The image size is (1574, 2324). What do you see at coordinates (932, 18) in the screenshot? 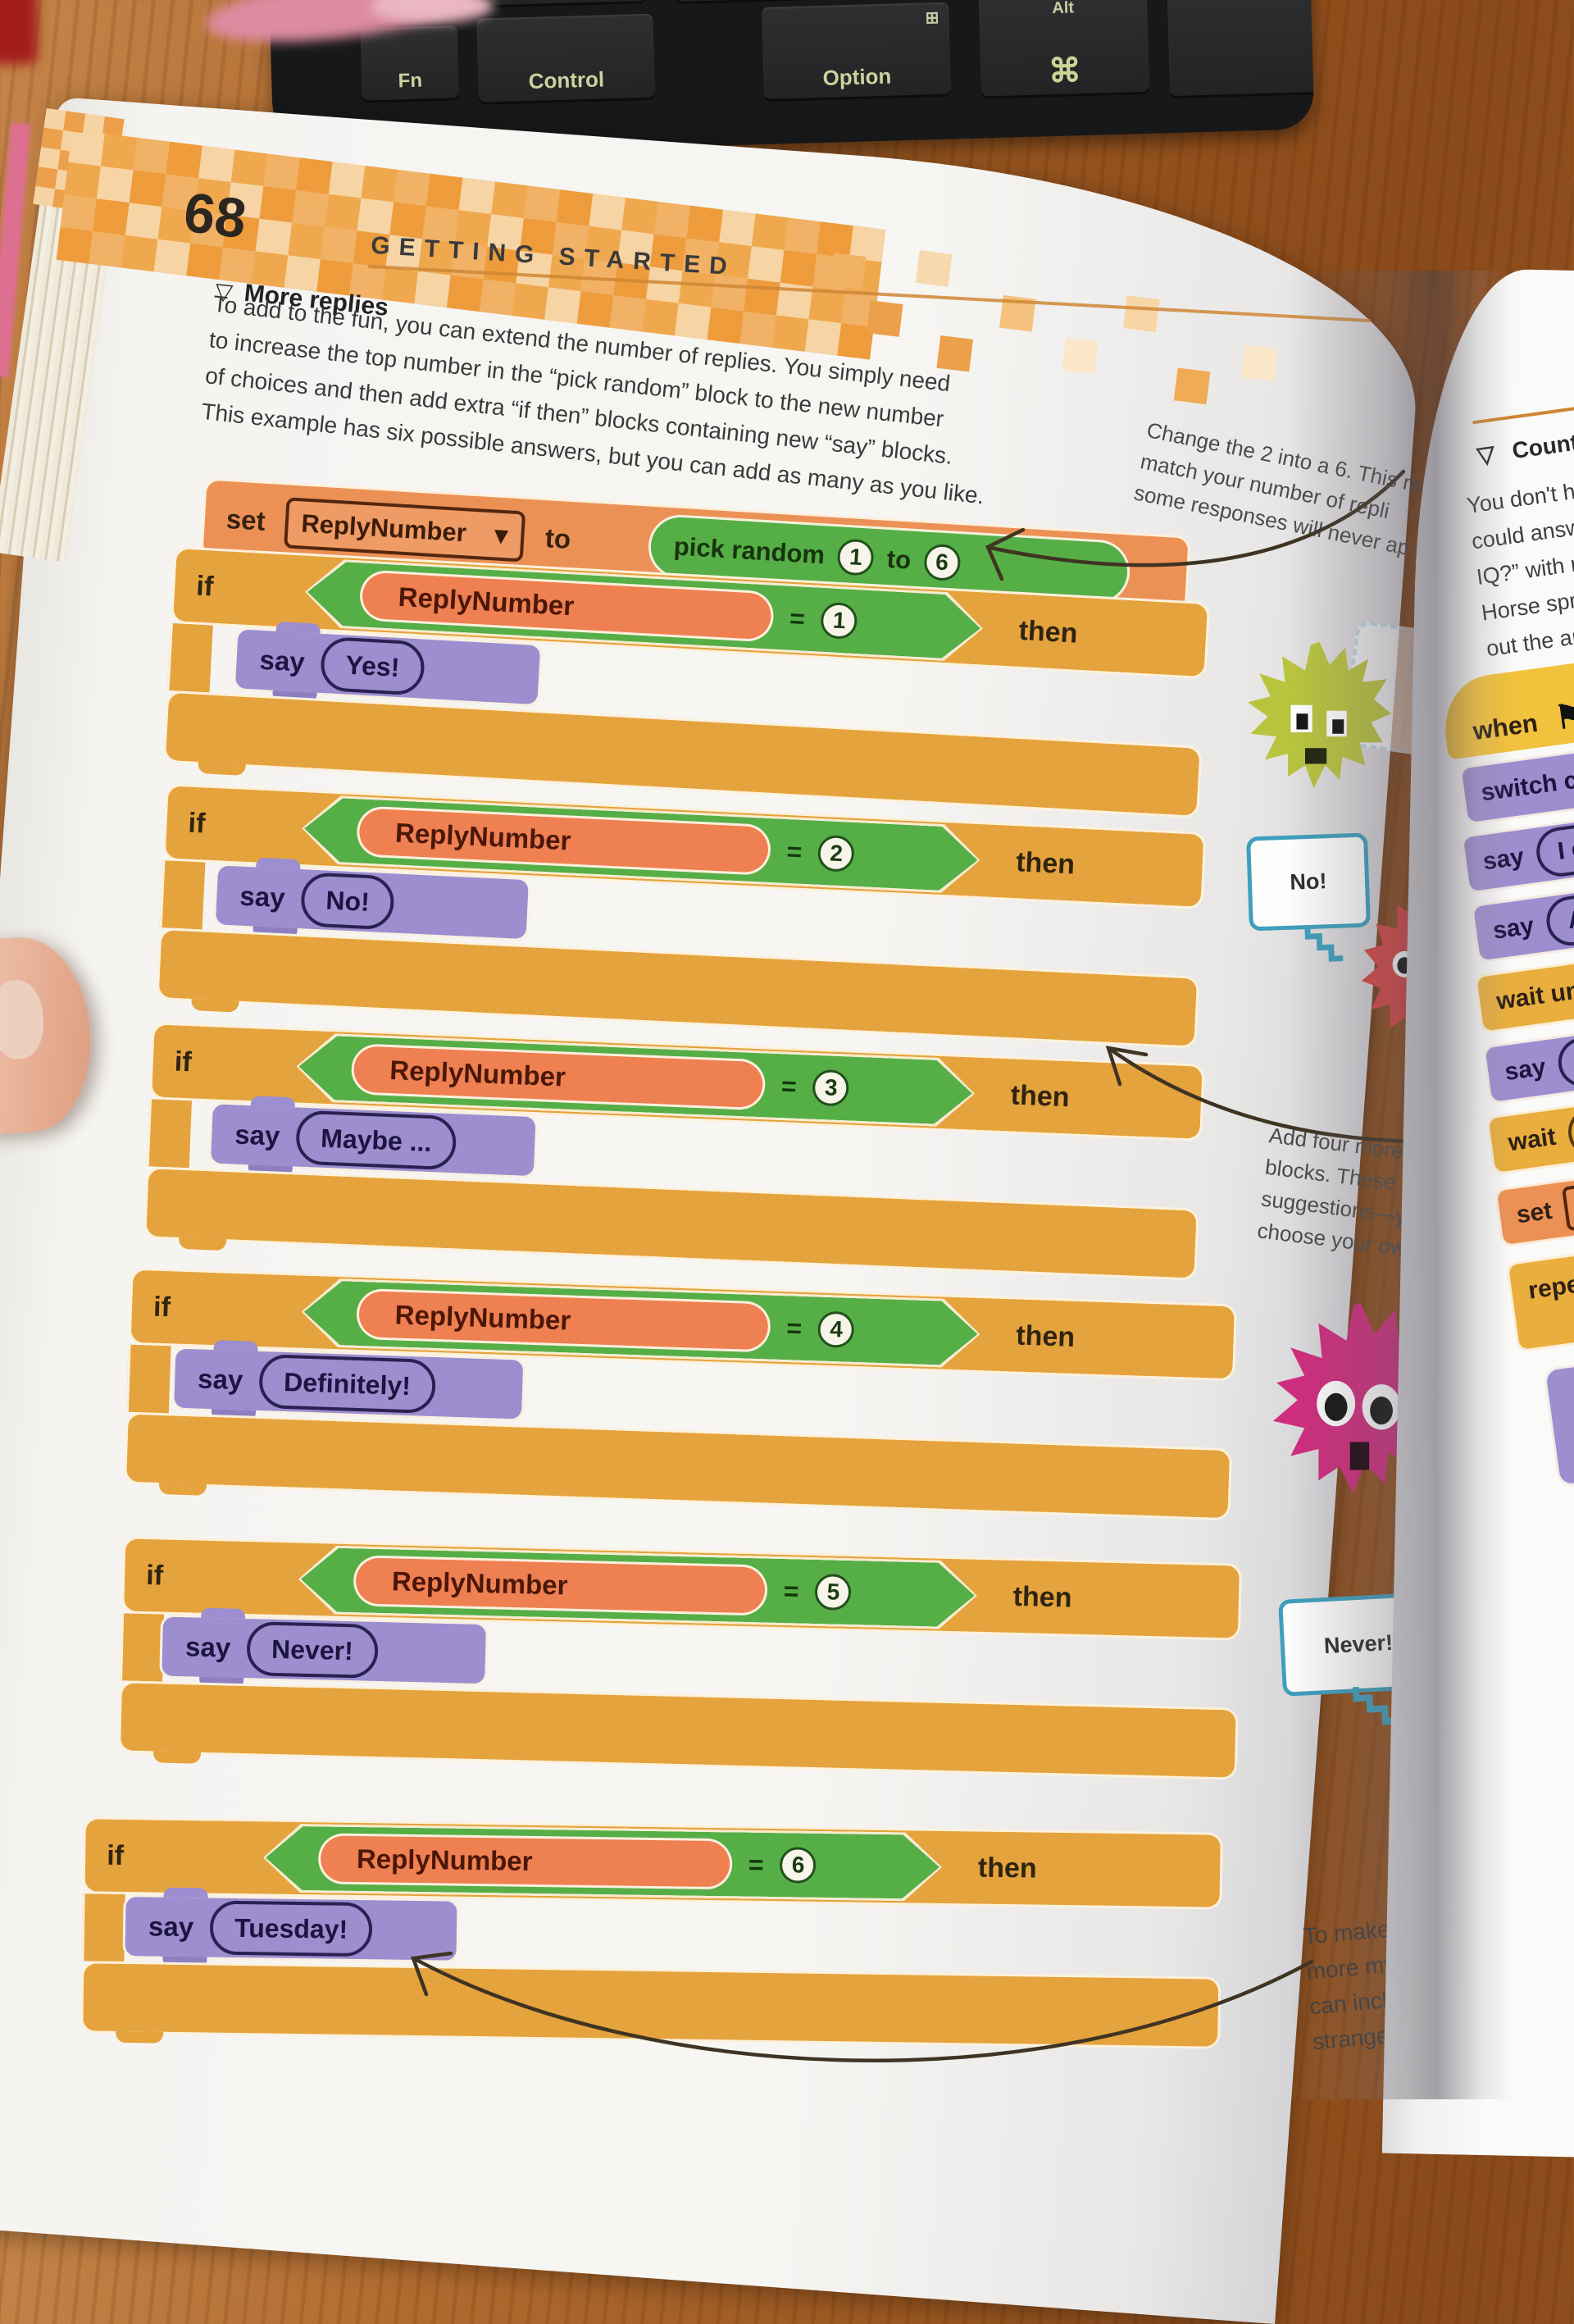
I see `window-icon: ⊞` at bounding box center [932, 18].